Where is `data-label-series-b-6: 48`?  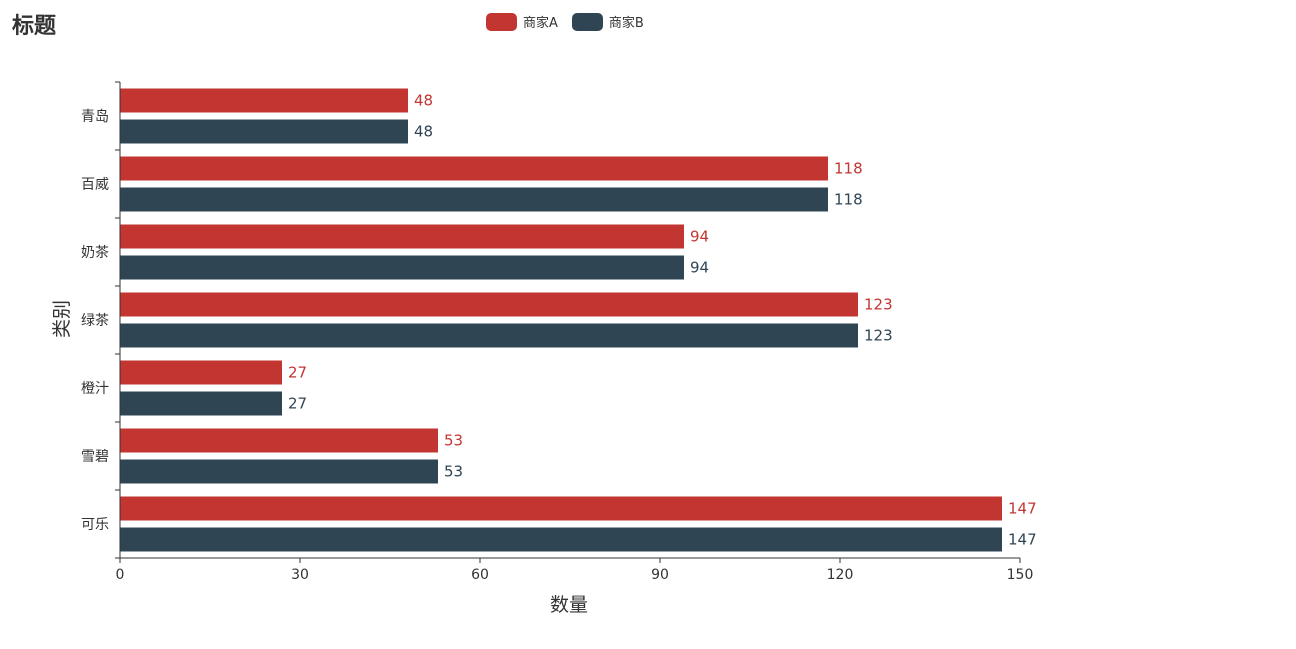
data-label-series-b-6: 48 is located at coordinates (423, 132).